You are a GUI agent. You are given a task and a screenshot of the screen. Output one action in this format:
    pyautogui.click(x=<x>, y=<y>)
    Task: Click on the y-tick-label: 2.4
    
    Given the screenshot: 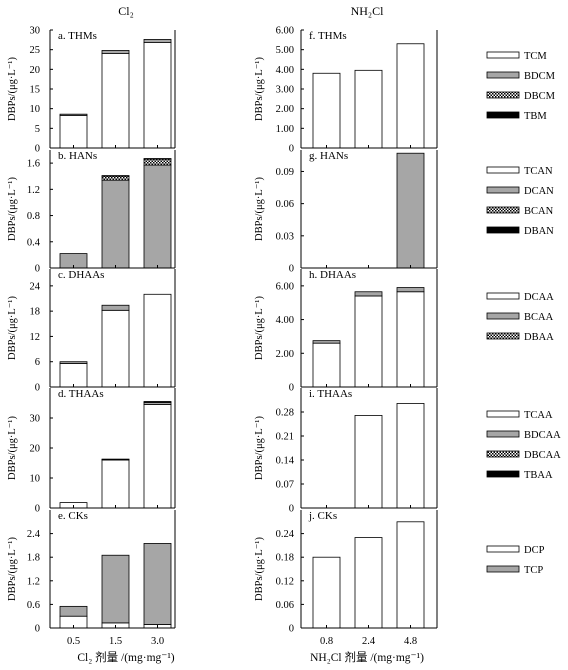 What is the action you would take?
    pyautogui.click(x=34, y=534)
    